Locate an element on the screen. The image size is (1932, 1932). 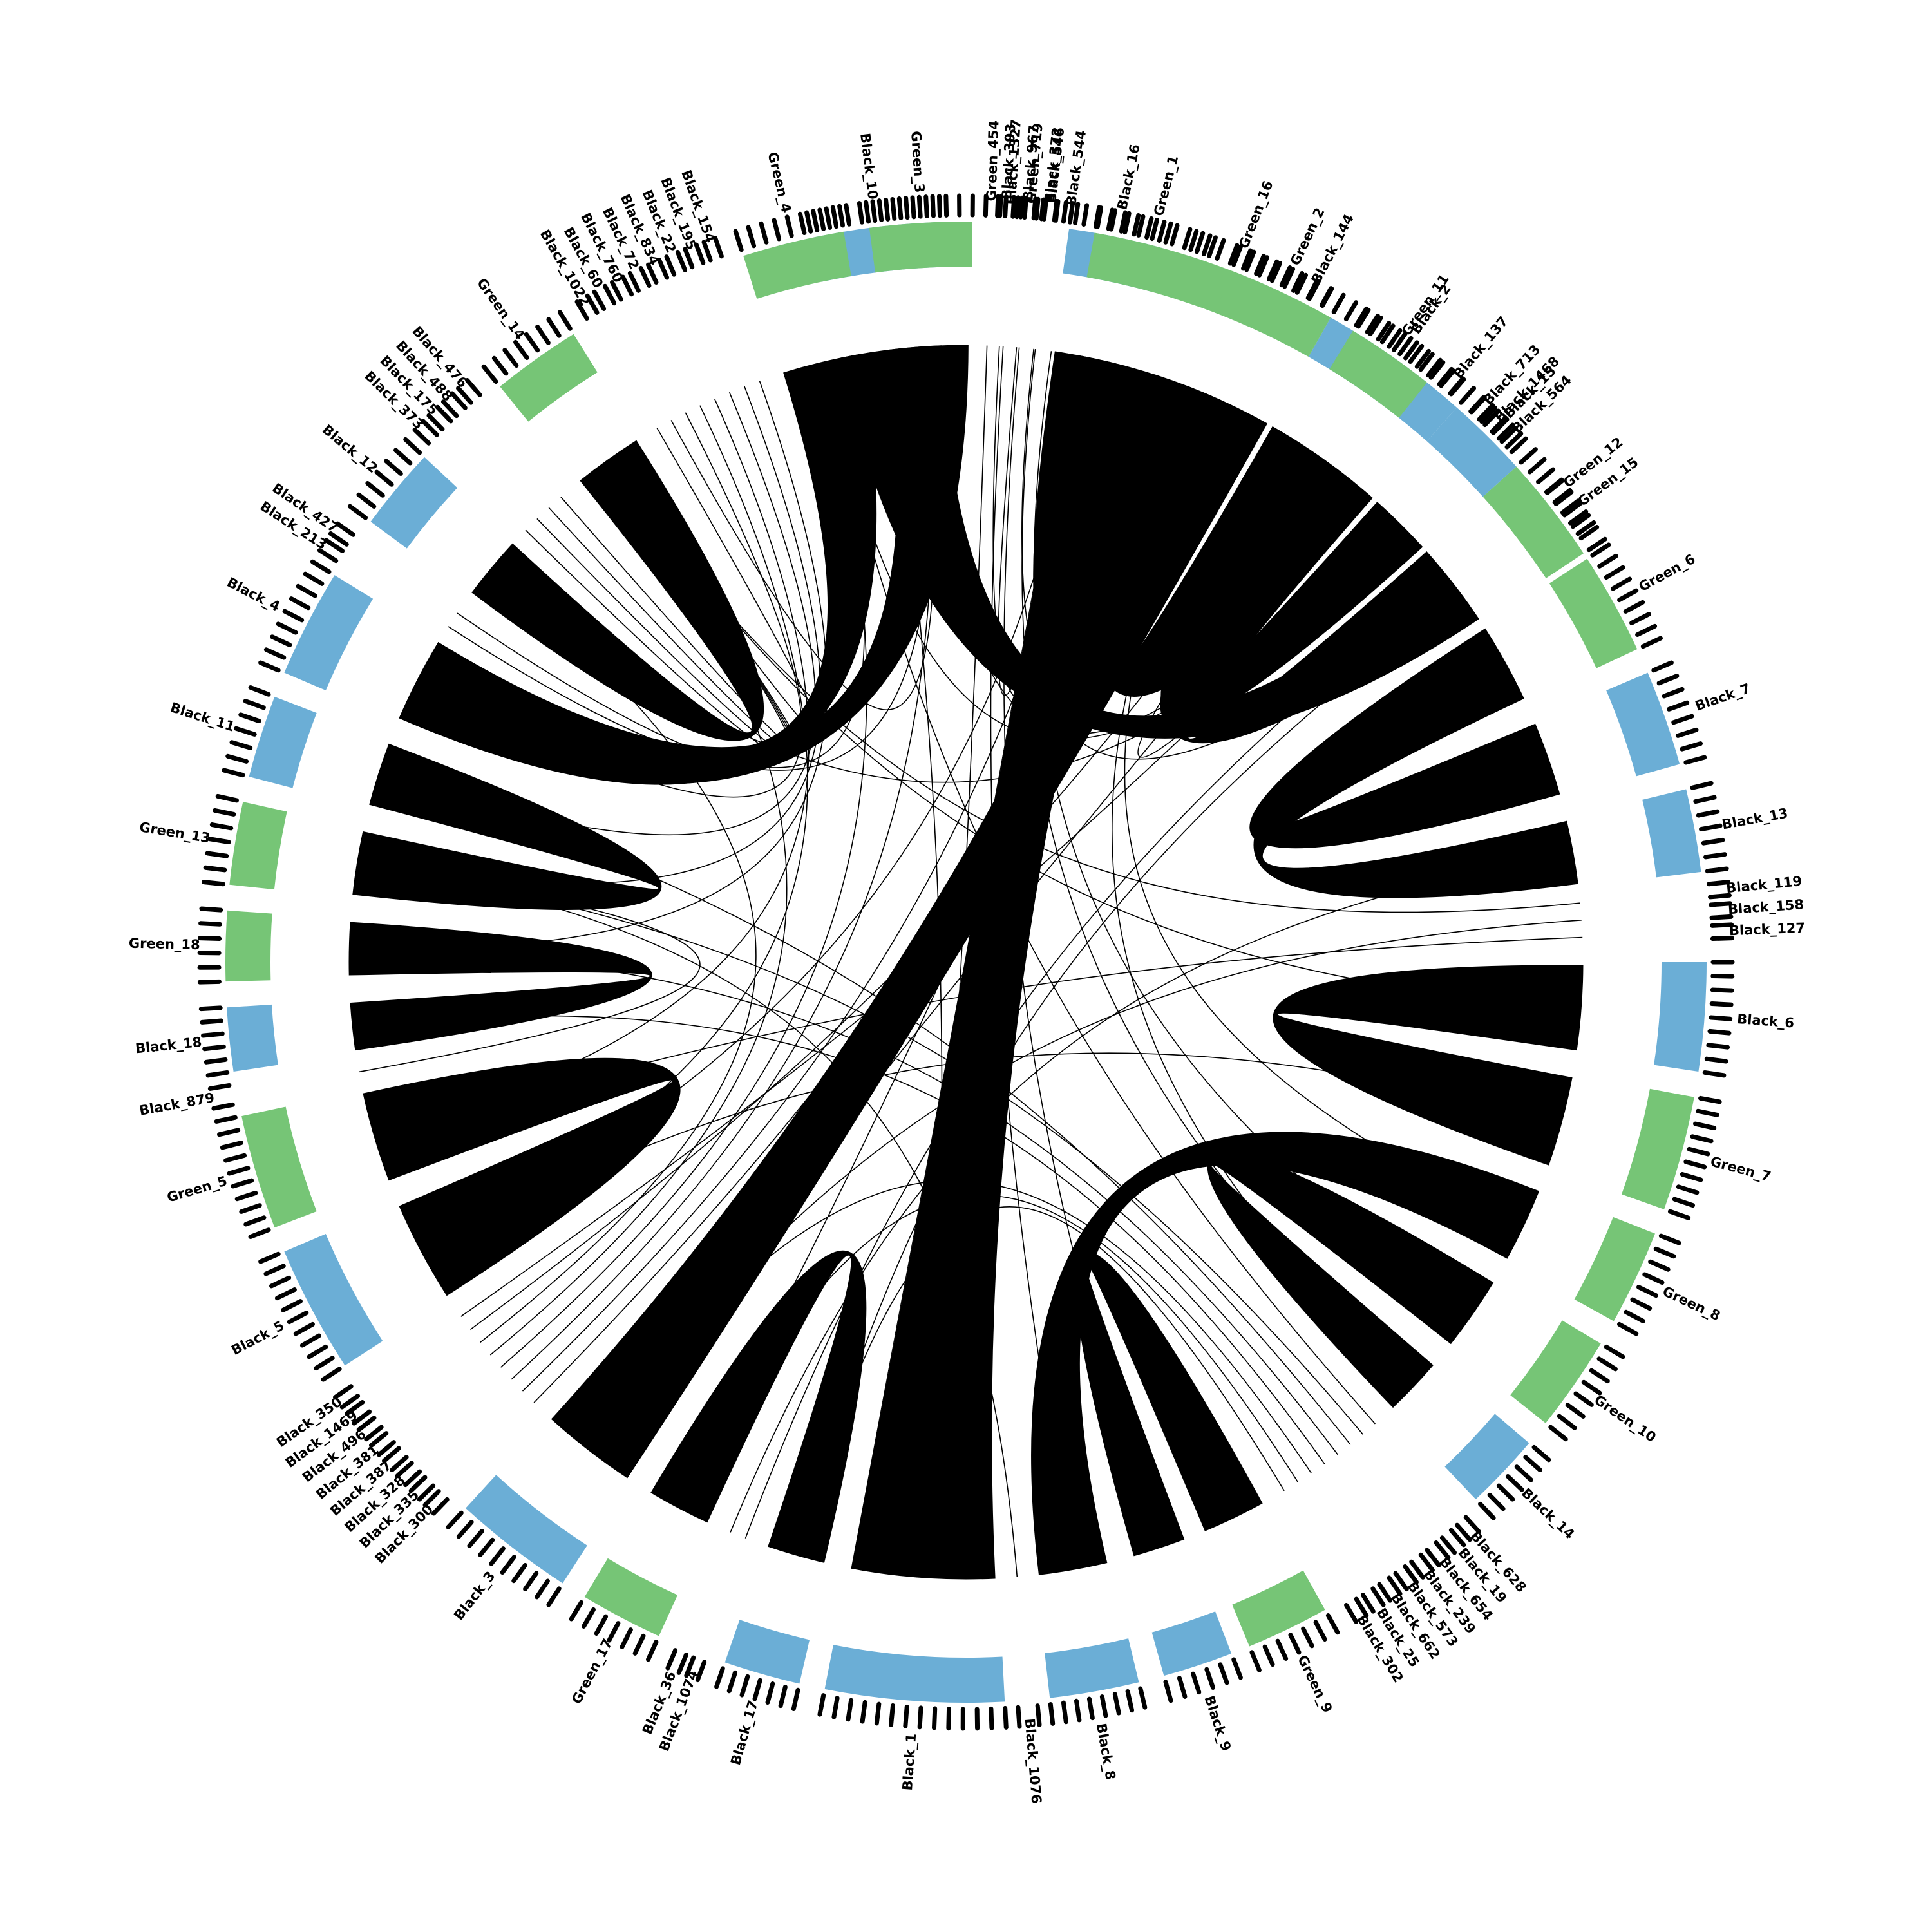
segment-label-black-119: Black_119 is located at coordinates (1764, 884).